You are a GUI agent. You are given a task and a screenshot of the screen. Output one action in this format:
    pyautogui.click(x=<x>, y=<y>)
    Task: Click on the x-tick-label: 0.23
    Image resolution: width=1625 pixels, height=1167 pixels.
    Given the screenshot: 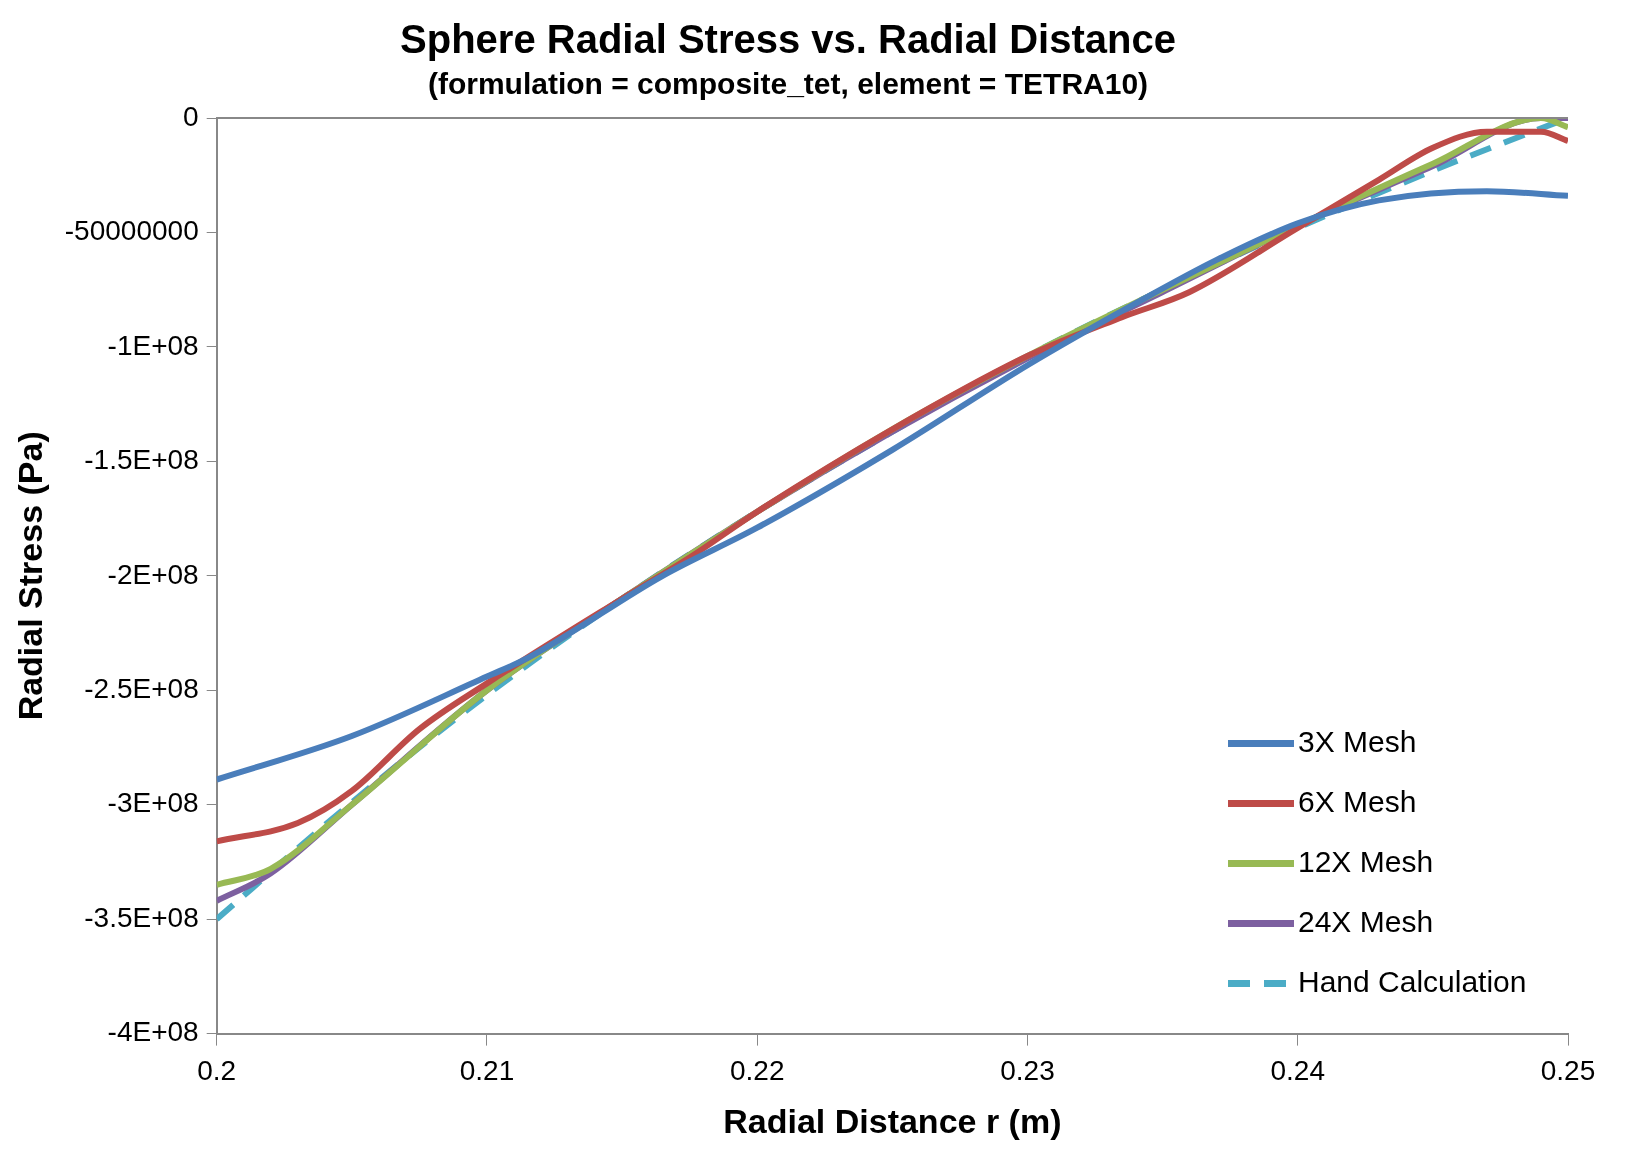 What is the action you would take?
    pyautogui.click(x=1027, y=1071)
    